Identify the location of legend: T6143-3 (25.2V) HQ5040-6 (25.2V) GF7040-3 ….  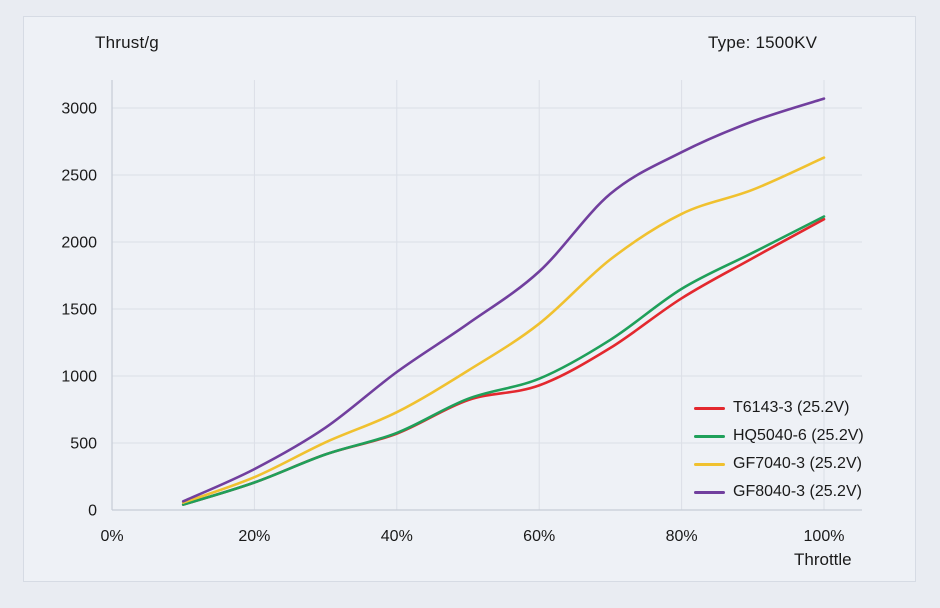
(779, 450).